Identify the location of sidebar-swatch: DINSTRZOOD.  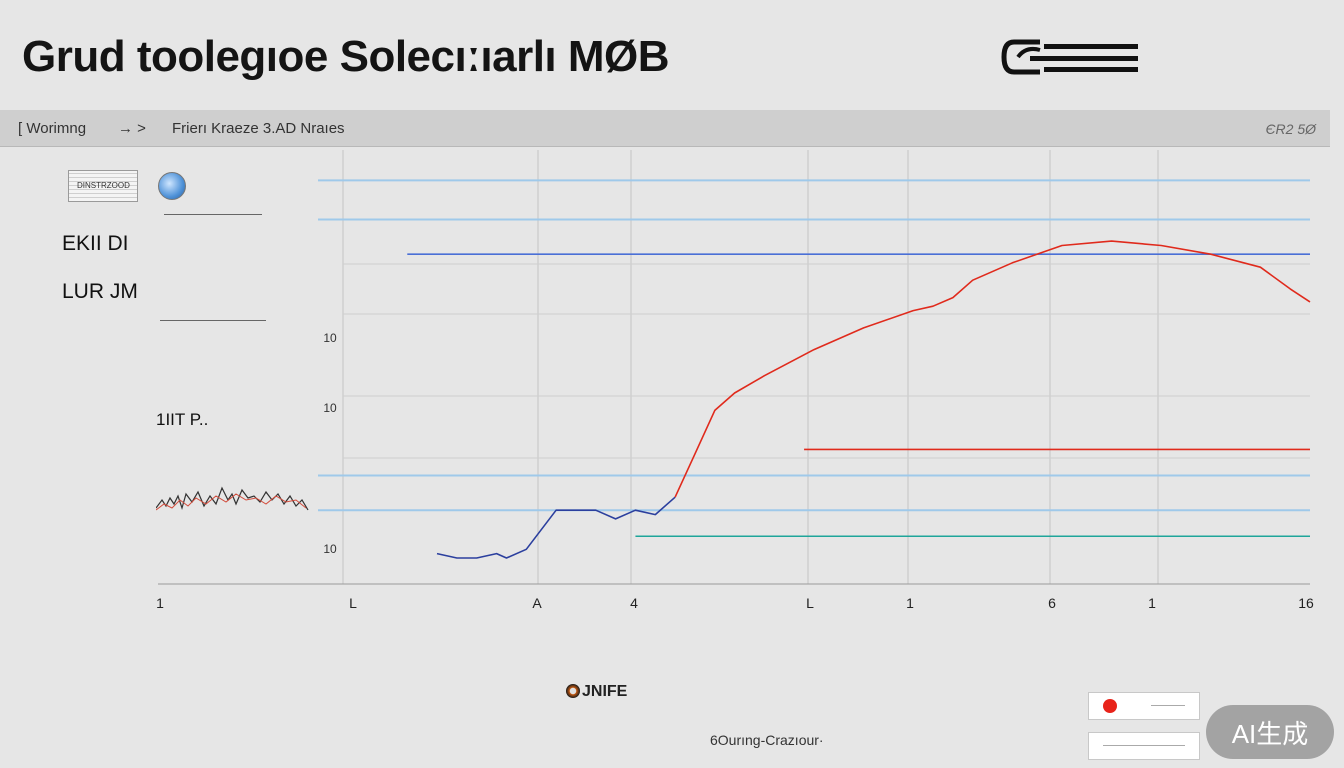
(103, 186).